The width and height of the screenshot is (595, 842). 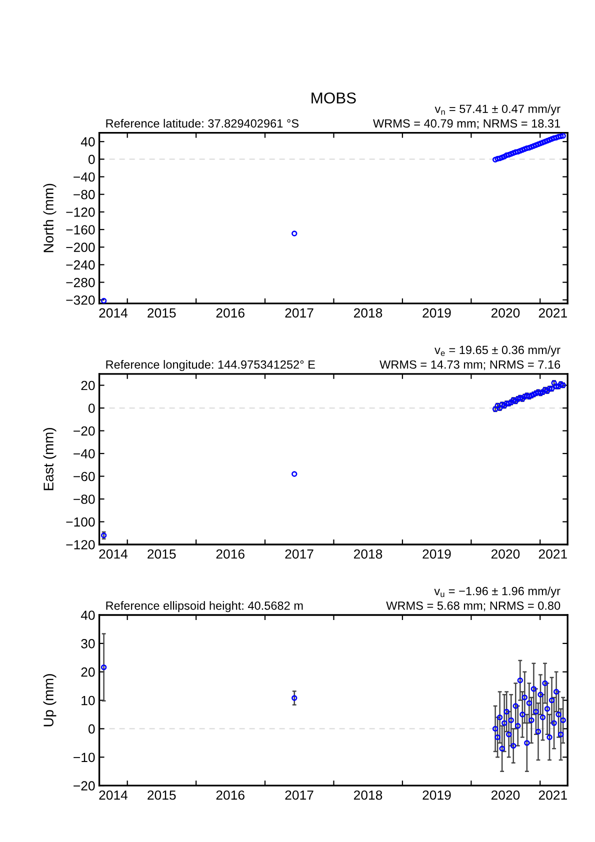 What do you see at coordinates (49, 459) in the screenshot?
I see `y-axis-title: East (mm)` at bounding box center [49, 459].